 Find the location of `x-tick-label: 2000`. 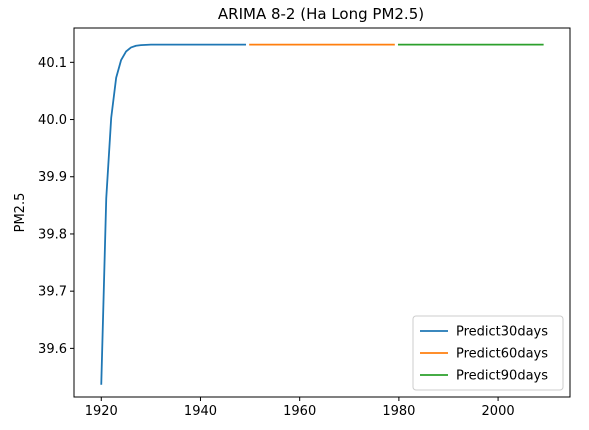

x-tick-label: 2000 is located at coordinates (498, 411).